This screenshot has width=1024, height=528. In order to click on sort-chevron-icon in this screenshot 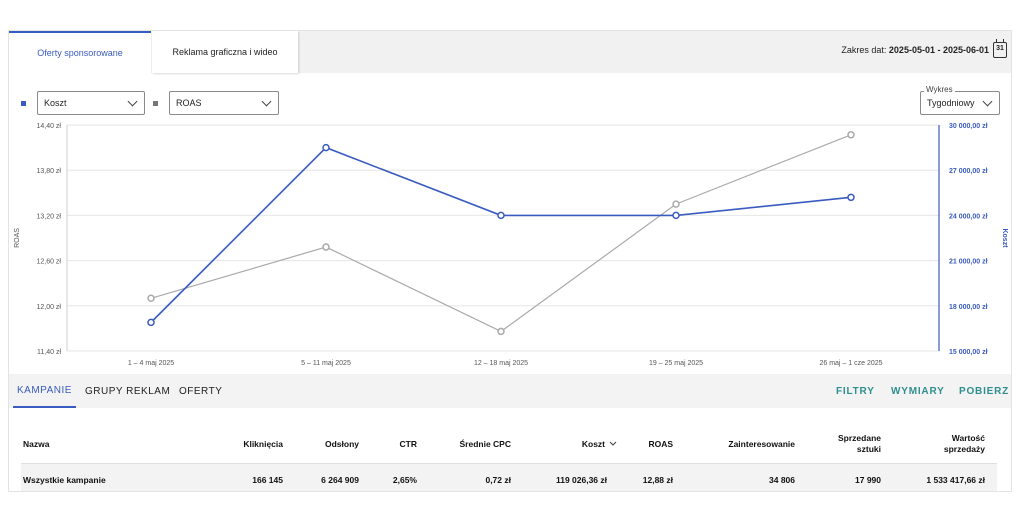, I will do `click(613, 444)`.